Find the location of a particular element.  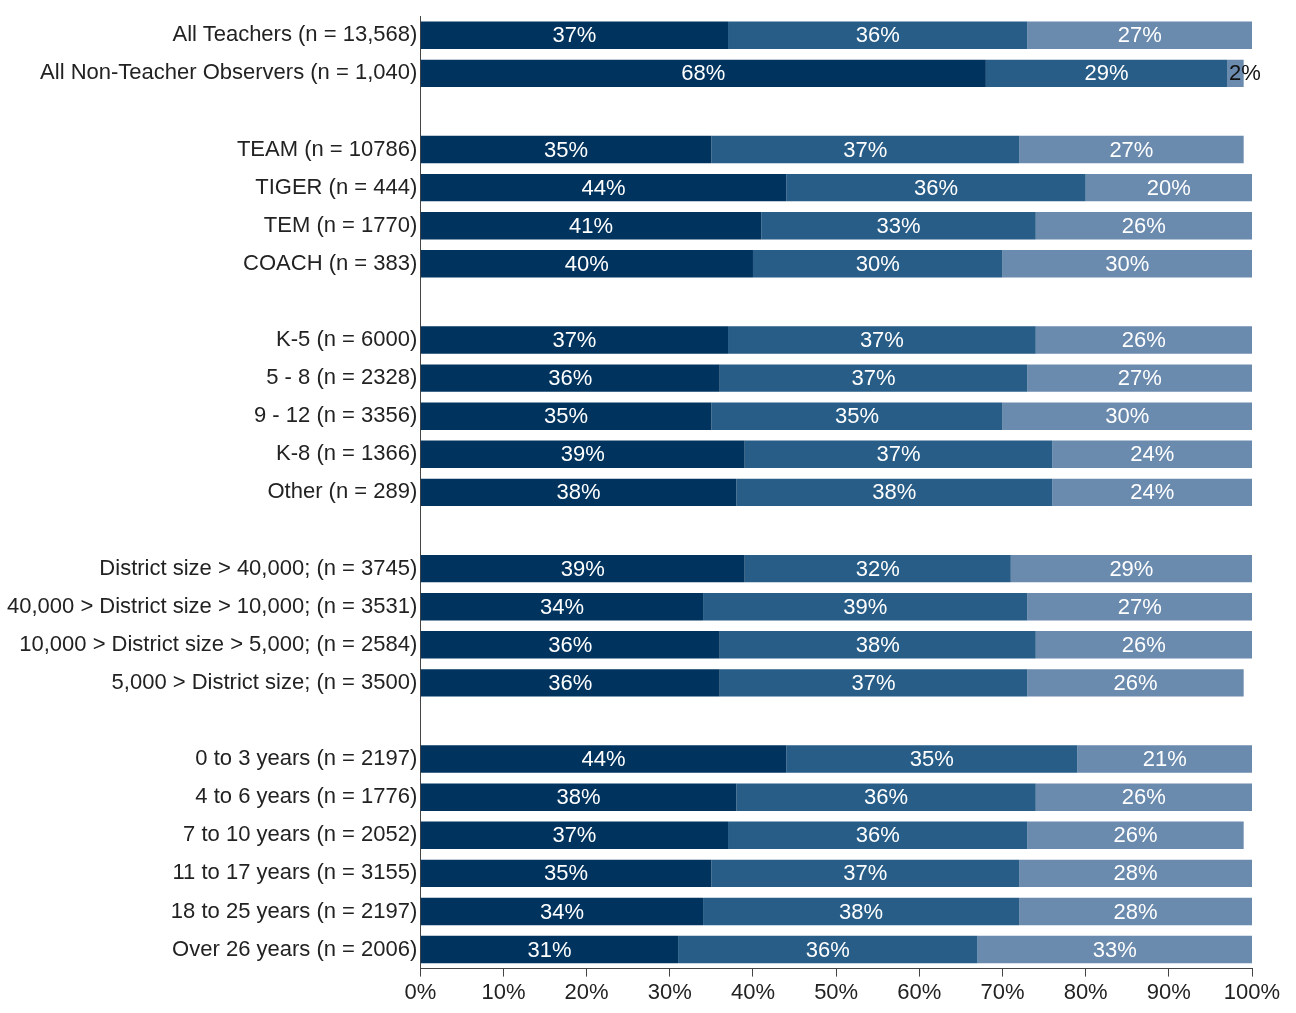

x-tick-label: 10% is located at coordinates (503, 991).